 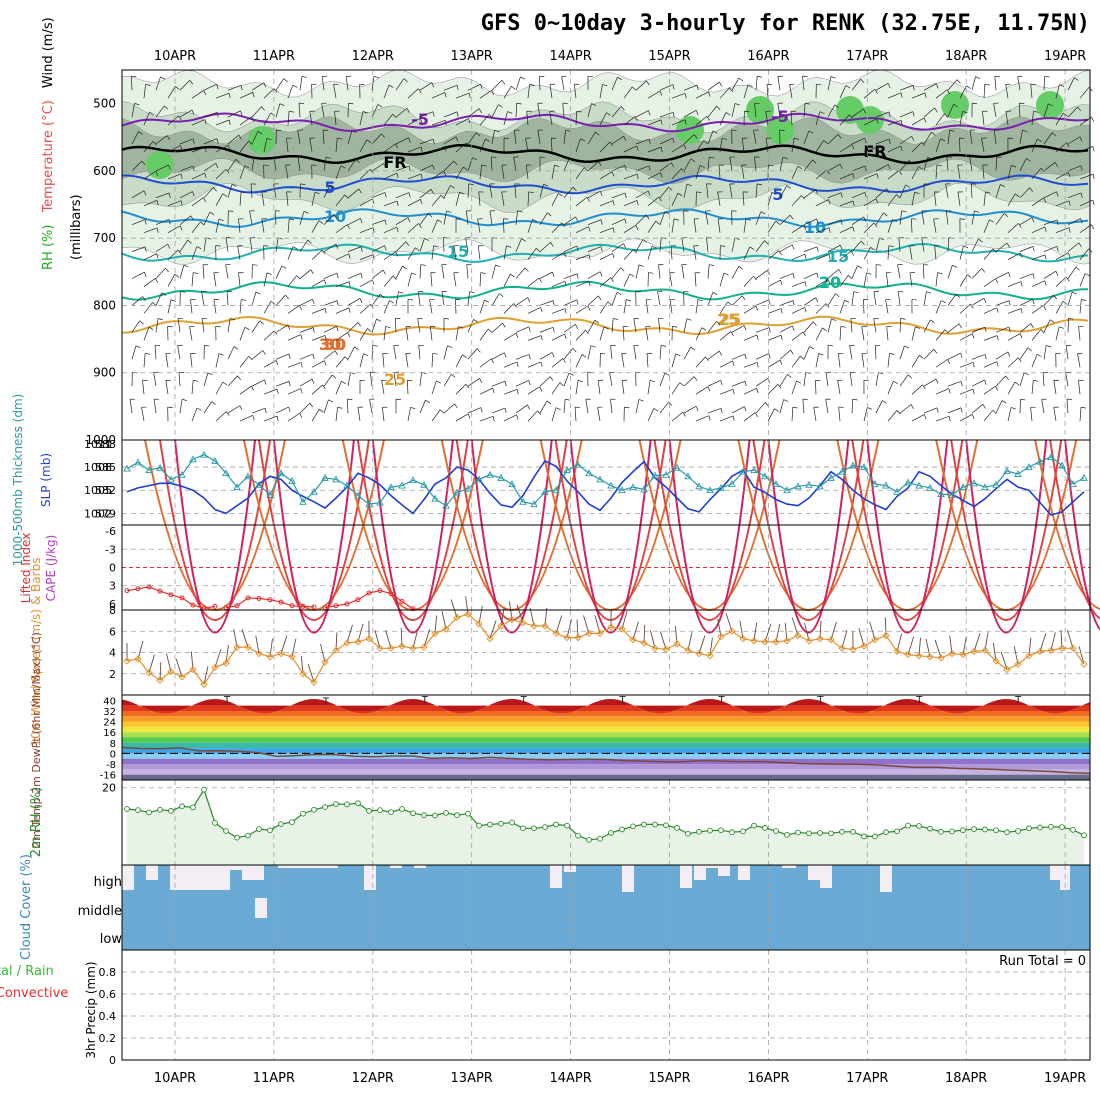 What do you see at coordinates (730, 319) in the screenshot?
I see `contour-label: 25` at bounding box center [730, 319].